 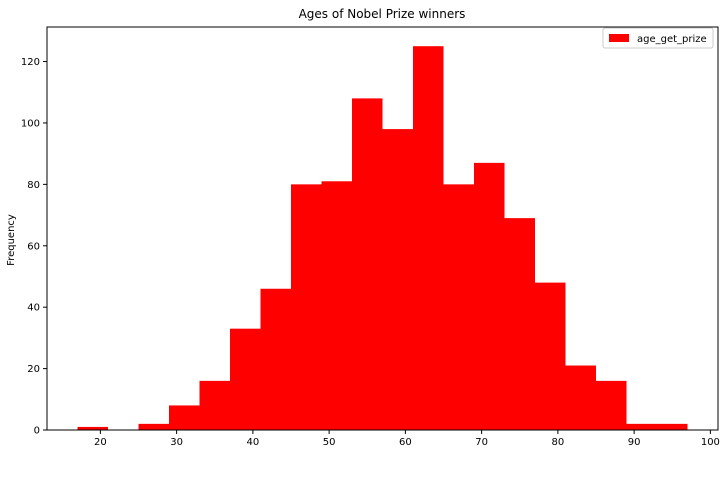 I want to click on x-tick-label: 70, so click(x=481, y=442).